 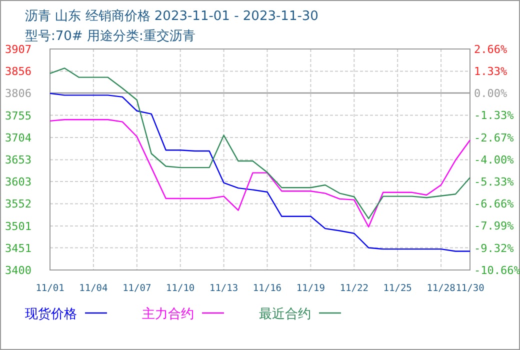 What do you see at coordinates (494, 182) in the screenshot?
I see `y2-tick-label: -5.33%` at bounding box center [494, 182].